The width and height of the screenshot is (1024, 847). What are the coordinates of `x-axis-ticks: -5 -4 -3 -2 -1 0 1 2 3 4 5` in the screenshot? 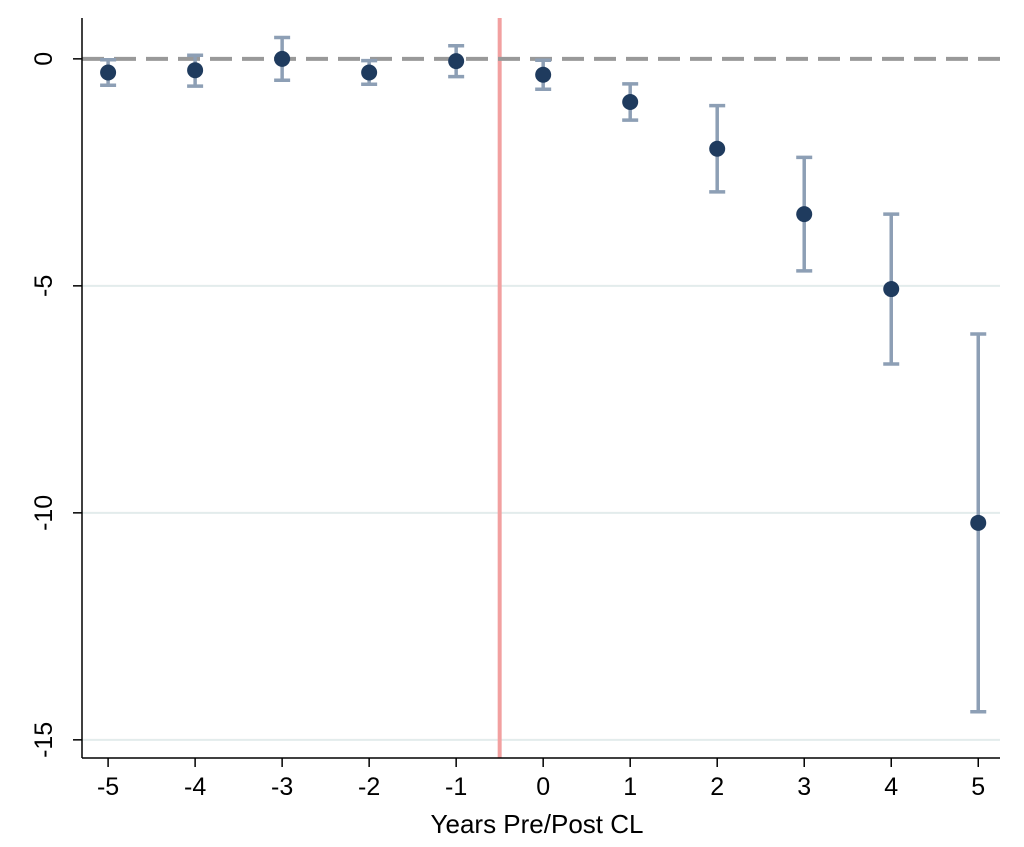 It's located at (541, 779).